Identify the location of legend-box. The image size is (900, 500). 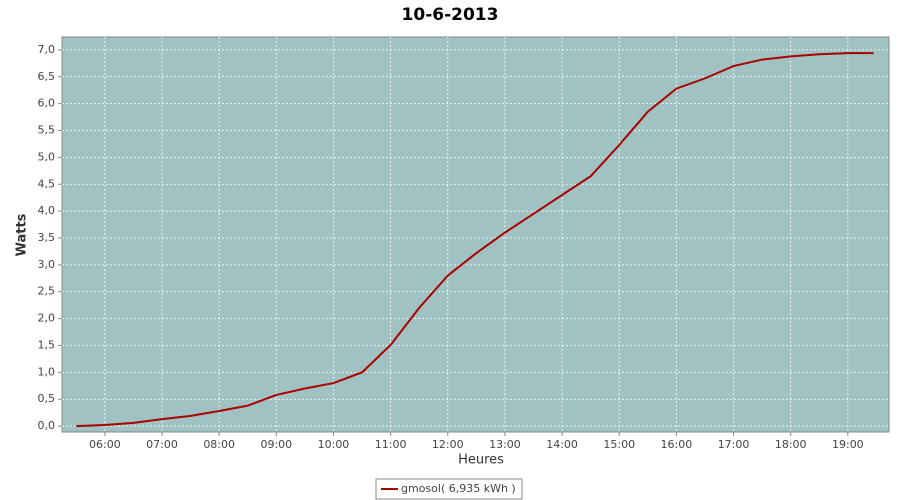
(449, 489).